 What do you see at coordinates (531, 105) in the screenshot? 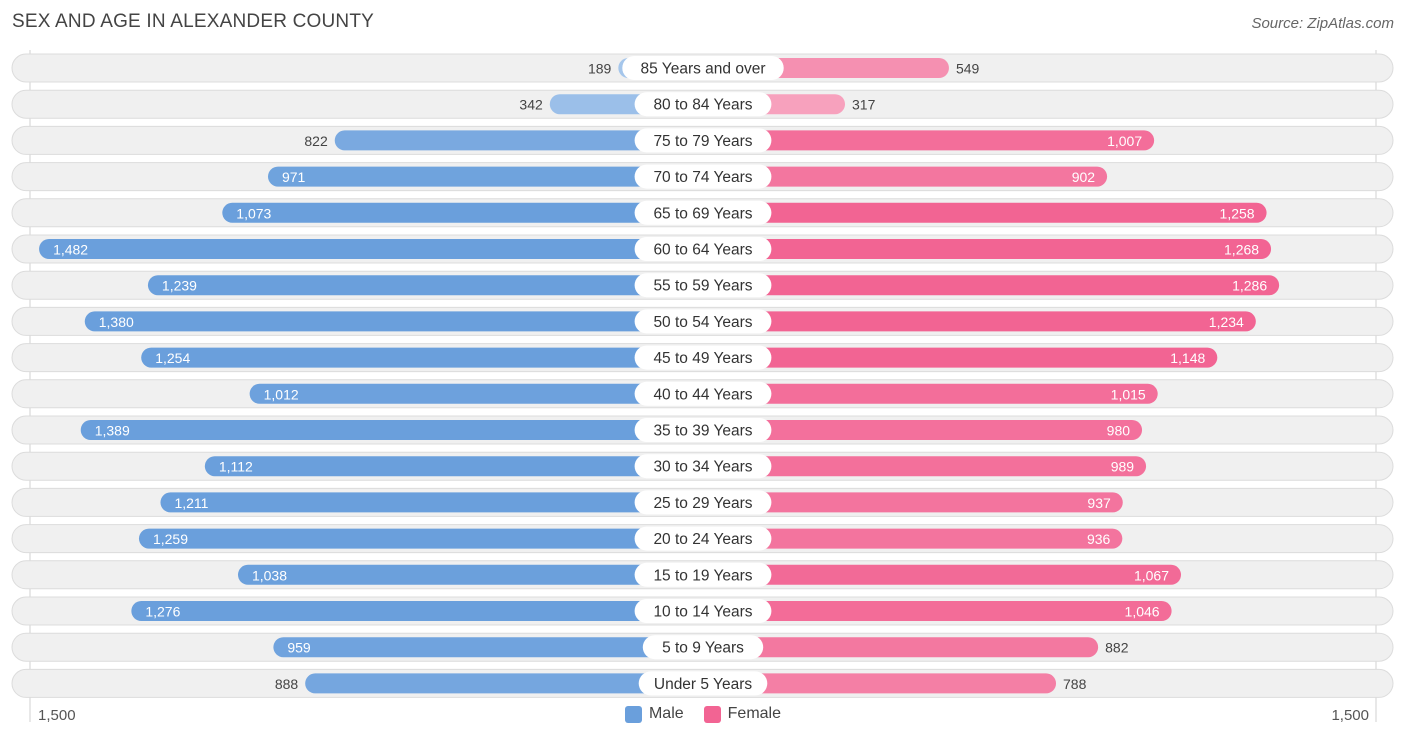
I see `male-value-label: 342` at bounding box center [531, 105].